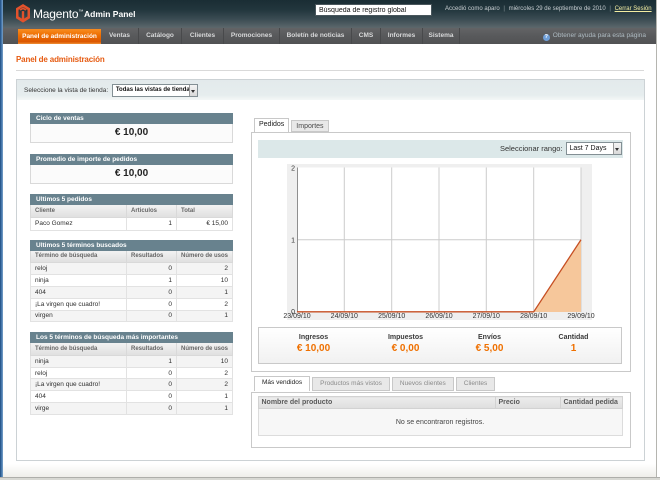  I want to click on svg-text: 23/09/10, so click(296, 316).